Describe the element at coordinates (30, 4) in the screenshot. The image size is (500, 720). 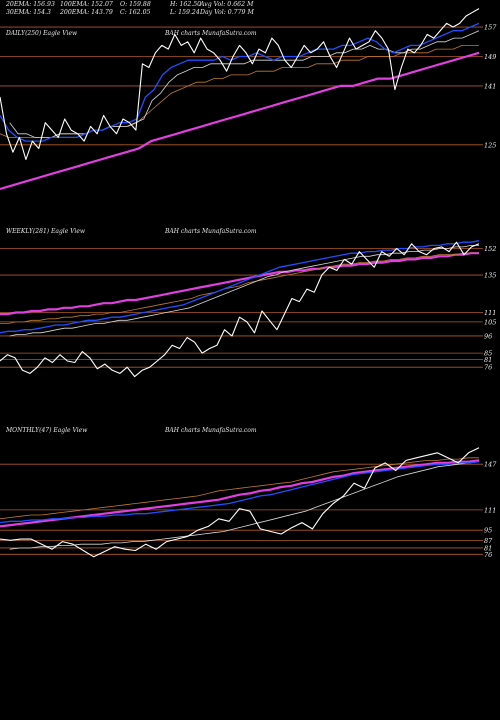
I see `ema20-label: 20EMA: 156.93` at that location.